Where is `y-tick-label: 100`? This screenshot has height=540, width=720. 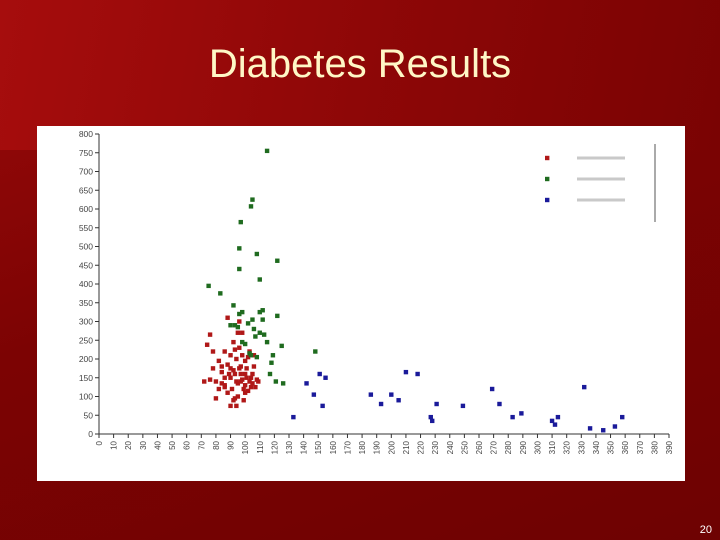
y-tick-label: 100 is located at coordinates (86, 397).